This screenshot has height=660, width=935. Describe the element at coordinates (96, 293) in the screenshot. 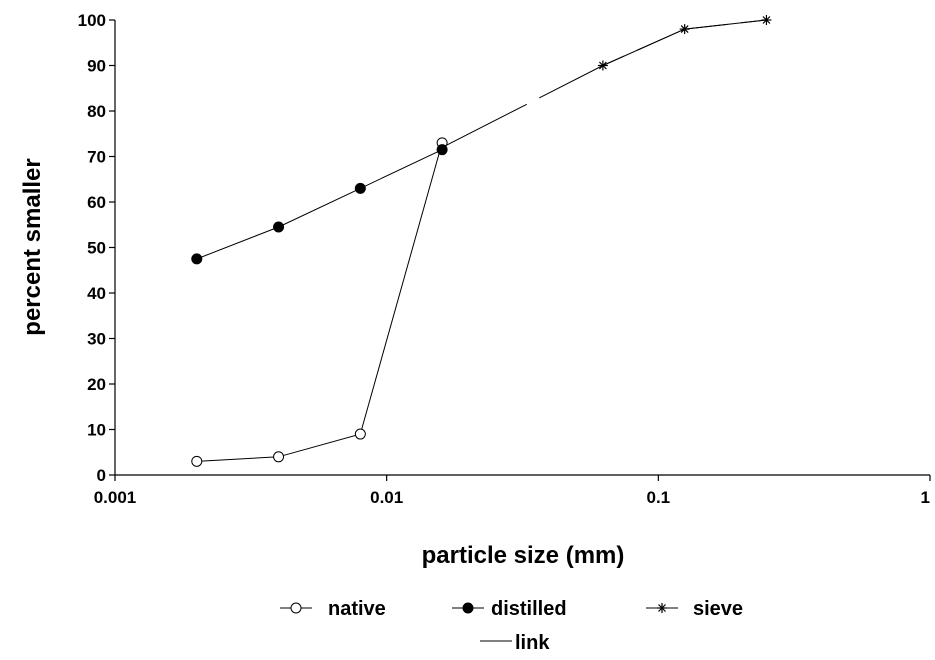

I see `y-tick-label: 40` at that location.